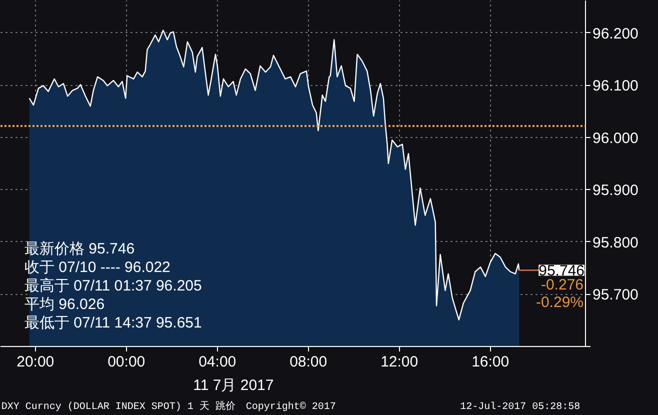  I want to click on annotation: 收于 07/10 ---- 96.022, so click(97, 267).